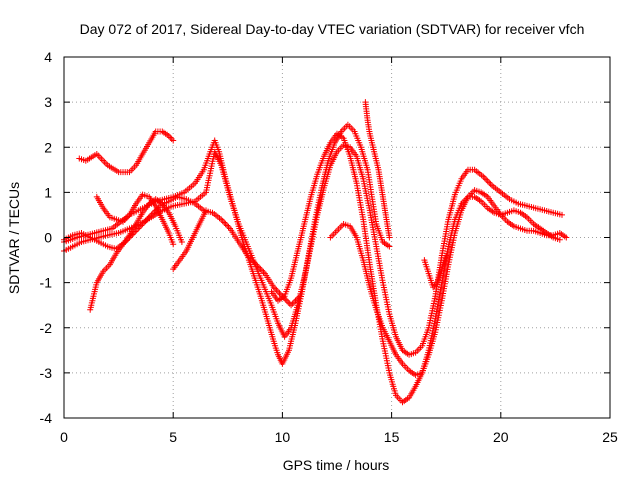  I want to click on series-sat-a, so click(126, 152).